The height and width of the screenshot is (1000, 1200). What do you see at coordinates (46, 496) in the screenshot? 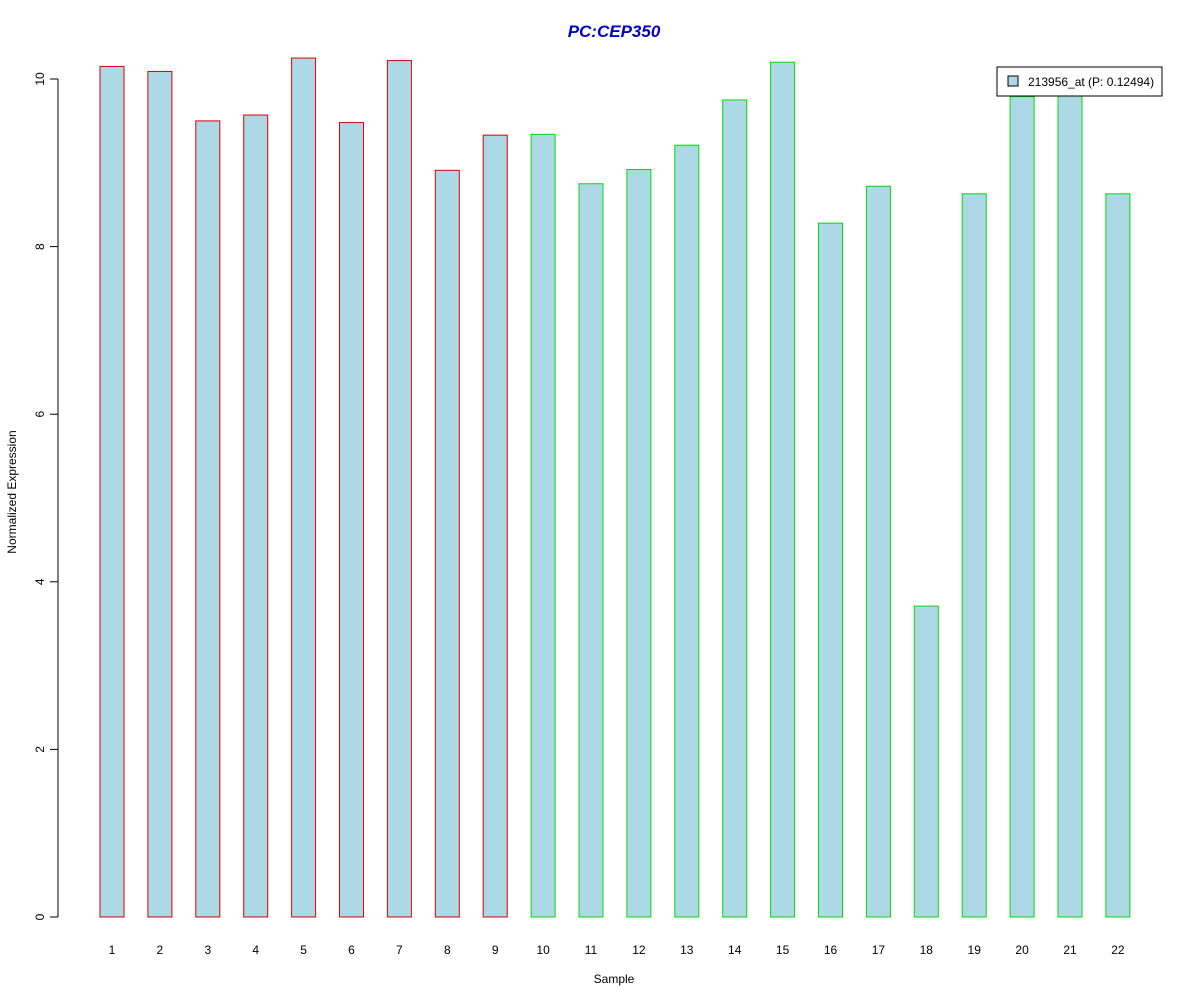
I see `y-axis: 0 2 4 6 8 10` at bounding box center [46, 496].